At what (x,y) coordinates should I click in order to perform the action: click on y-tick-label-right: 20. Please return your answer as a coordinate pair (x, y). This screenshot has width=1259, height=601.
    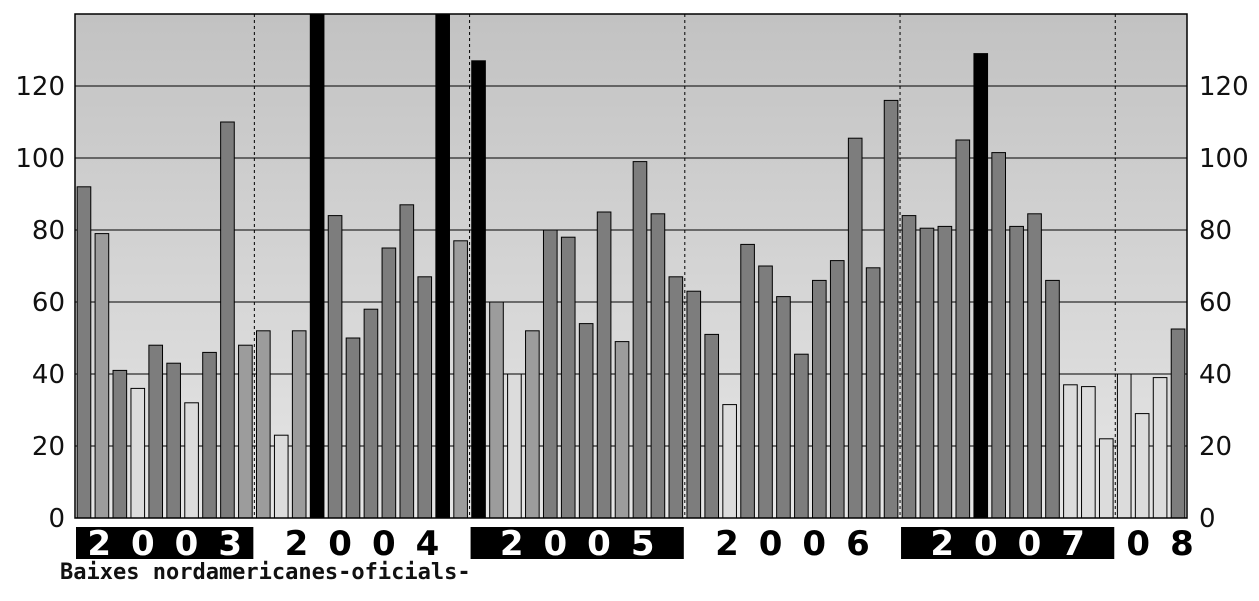
    Looking at the image, I should click on (1215, 447).